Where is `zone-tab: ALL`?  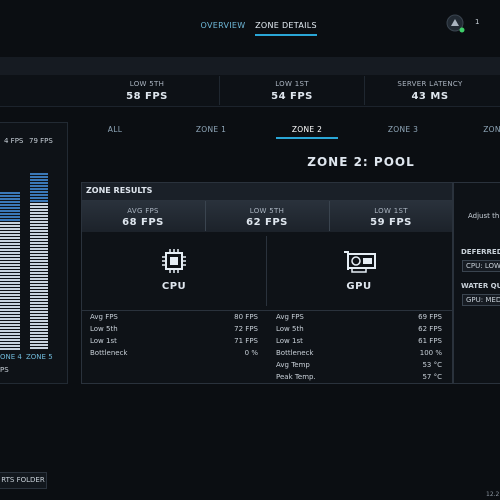 zone-tab: ALL is located at coordinates (115, 129).